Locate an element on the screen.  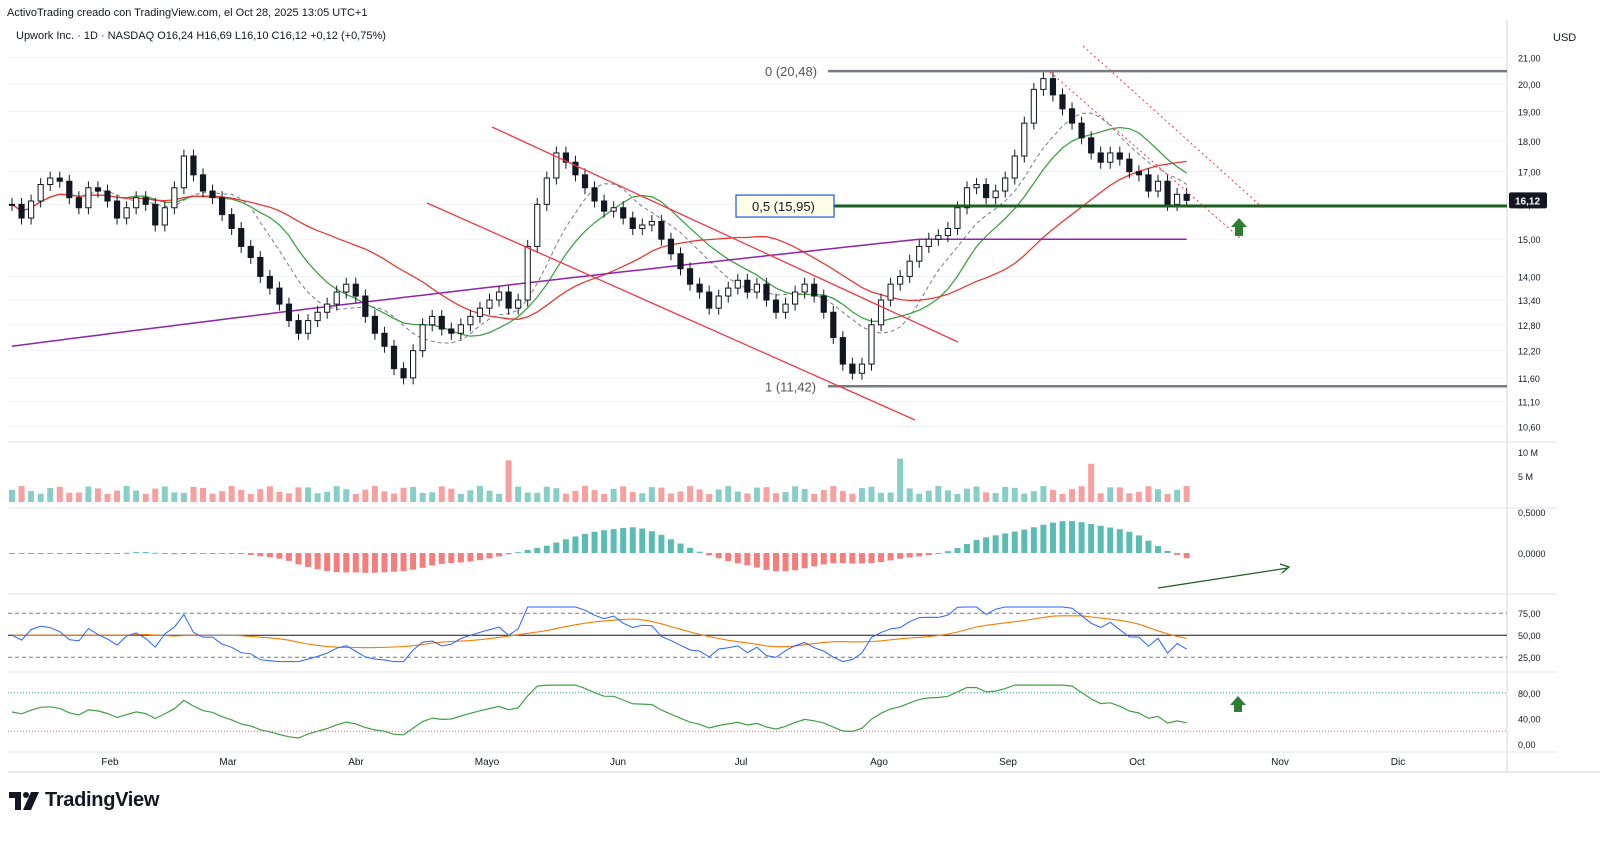
macd-tick-label: 0,5000 is located at coordinates (1532, 513).